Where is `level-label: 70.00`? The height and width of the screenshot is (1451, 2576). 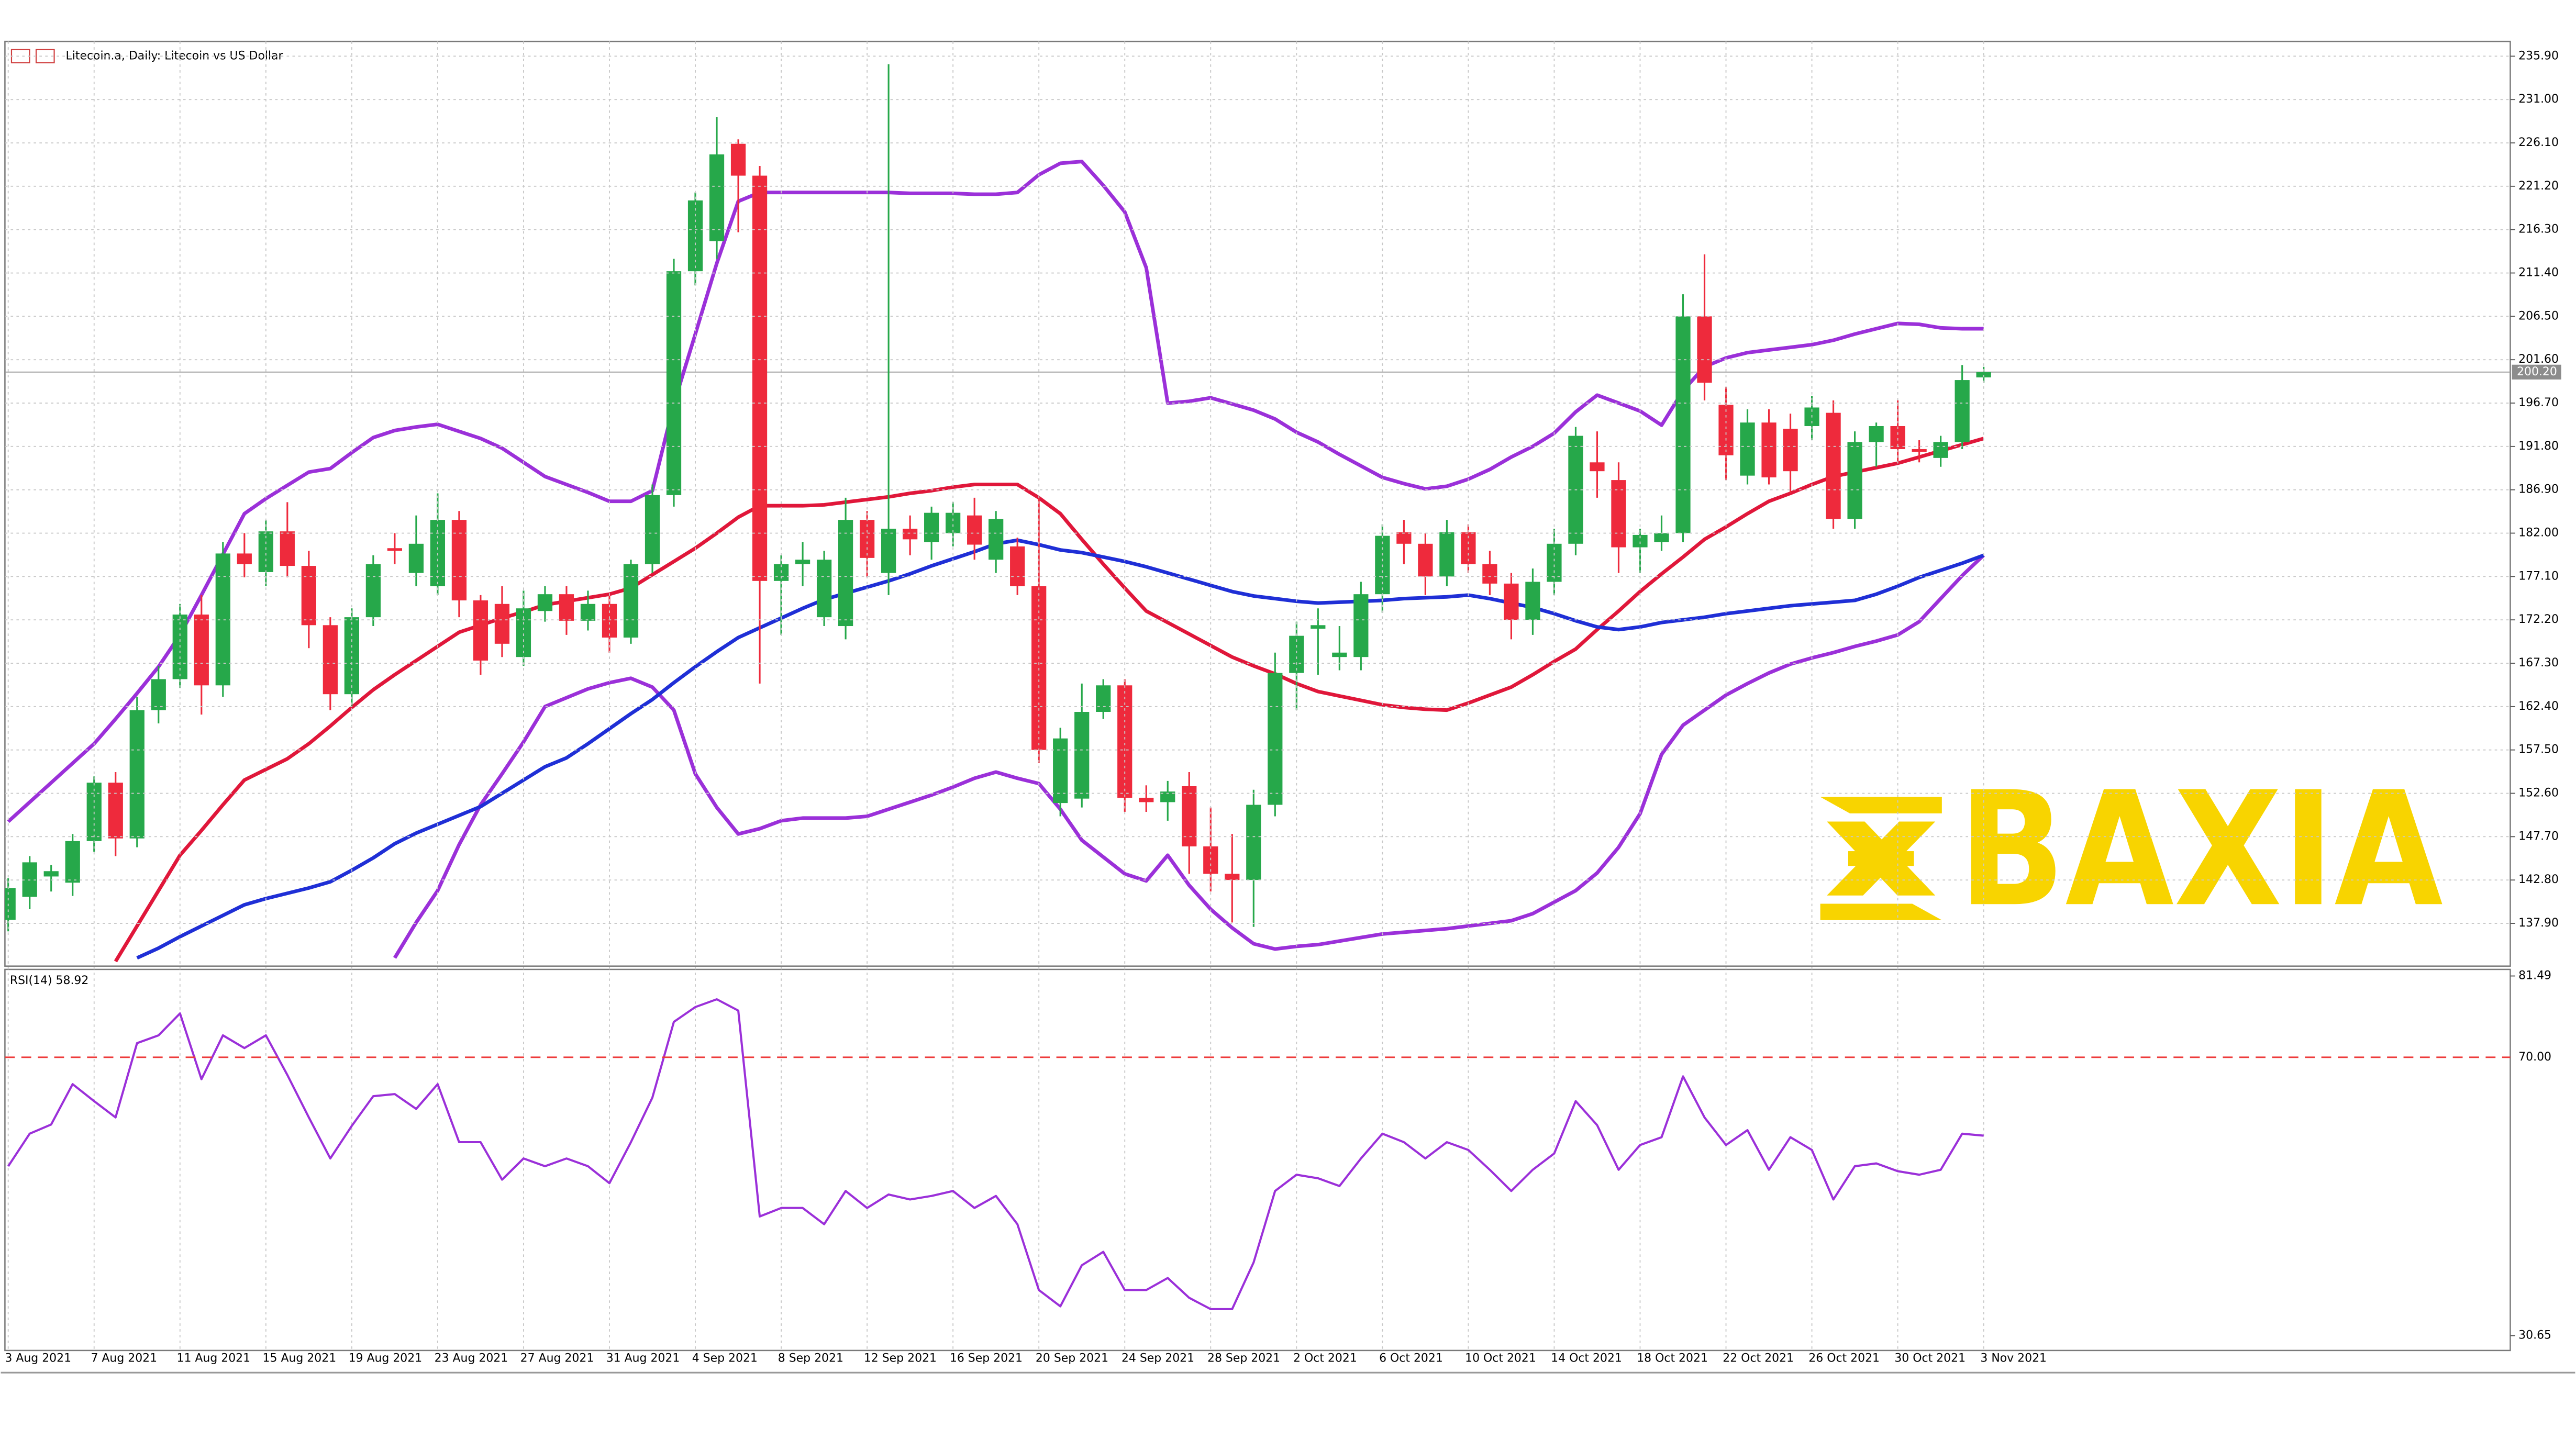
level-label: 70.00 is located at coordinates (2534, 1058).